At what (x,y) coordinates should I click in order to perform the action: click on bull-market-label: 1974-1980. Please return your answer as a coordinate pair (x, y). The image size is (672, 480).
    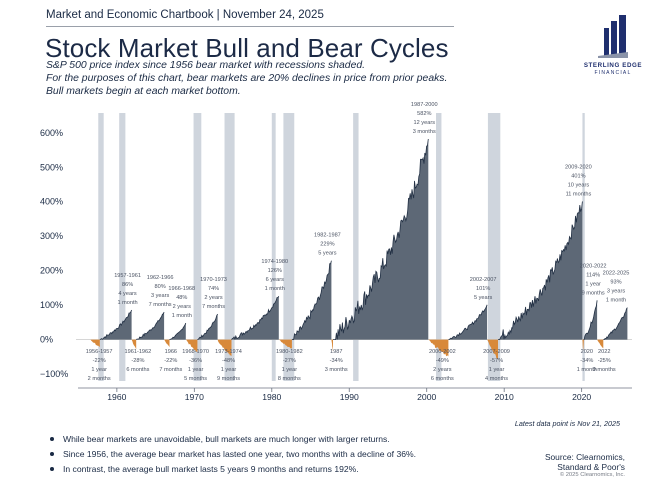
    Looking at the image, I should click on (274, 262).